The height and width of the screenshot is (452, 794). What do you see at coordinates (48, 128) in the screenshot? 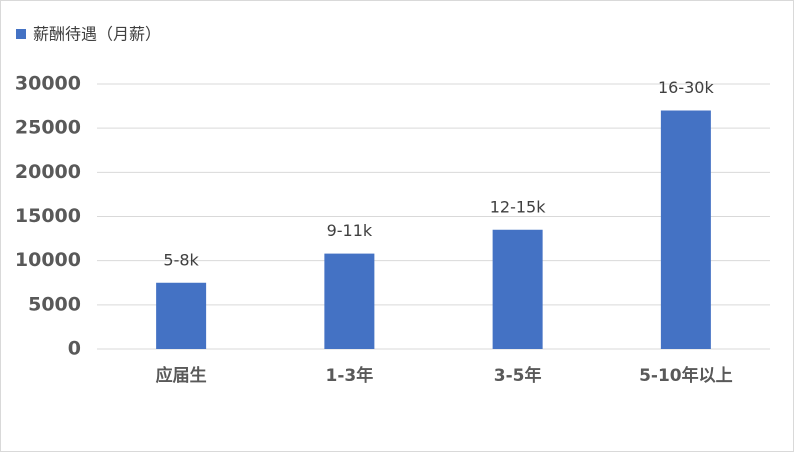
I see `y-tick-label: 25000` at bounding box center [48, 128].